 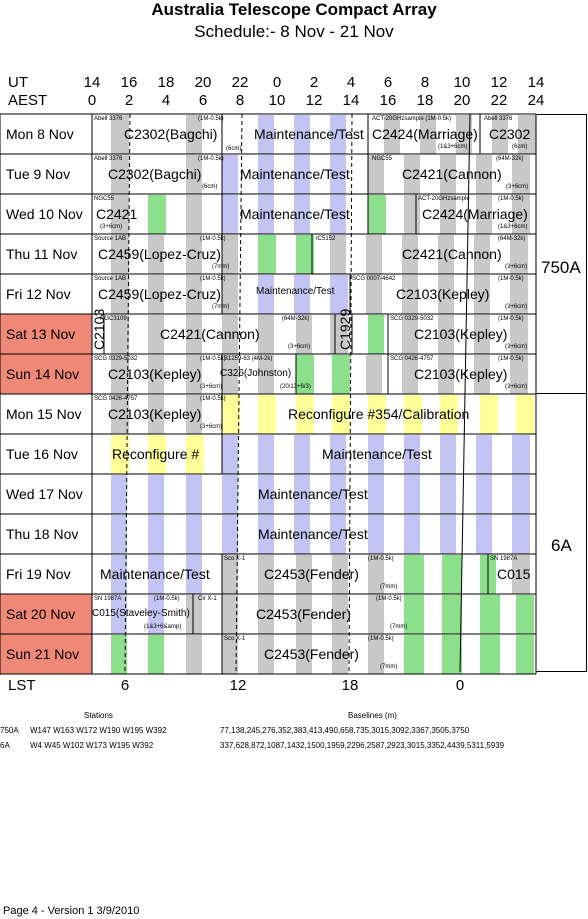 What do you see at coordinates (561, 267) in the screenshot?
I see `config-750a: 750A` at bounding box center [561, 267].